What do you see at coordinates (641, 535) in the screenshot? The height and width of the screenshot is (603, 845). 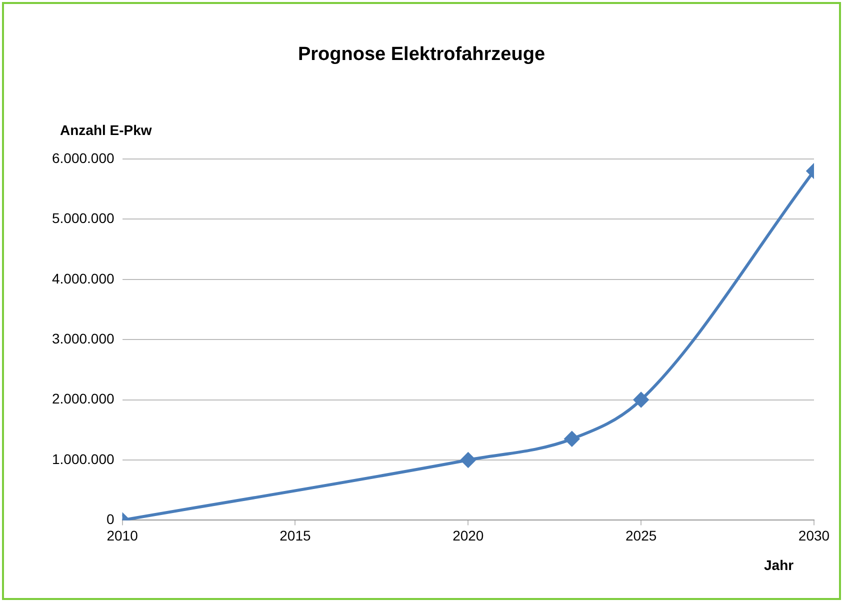 I see `x-tick-label: 2025` at bounding box center [641, 535].